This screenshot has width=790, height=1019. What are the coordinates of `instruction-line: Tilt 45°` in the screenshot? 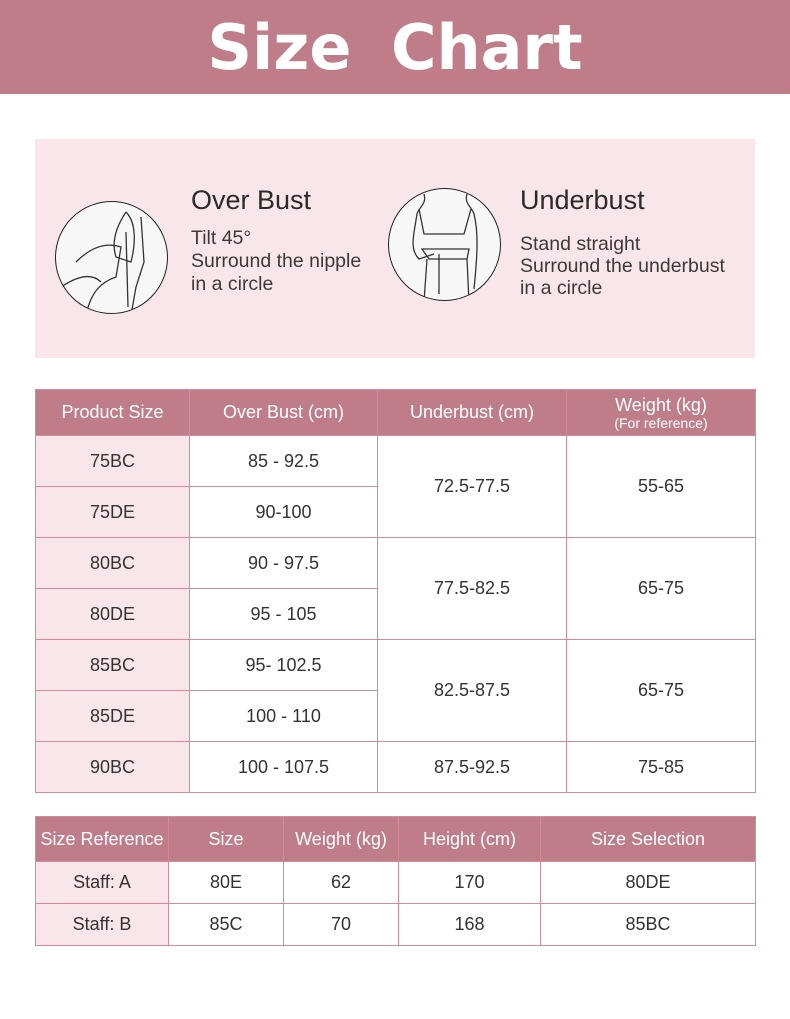 It's located at (221, 238).